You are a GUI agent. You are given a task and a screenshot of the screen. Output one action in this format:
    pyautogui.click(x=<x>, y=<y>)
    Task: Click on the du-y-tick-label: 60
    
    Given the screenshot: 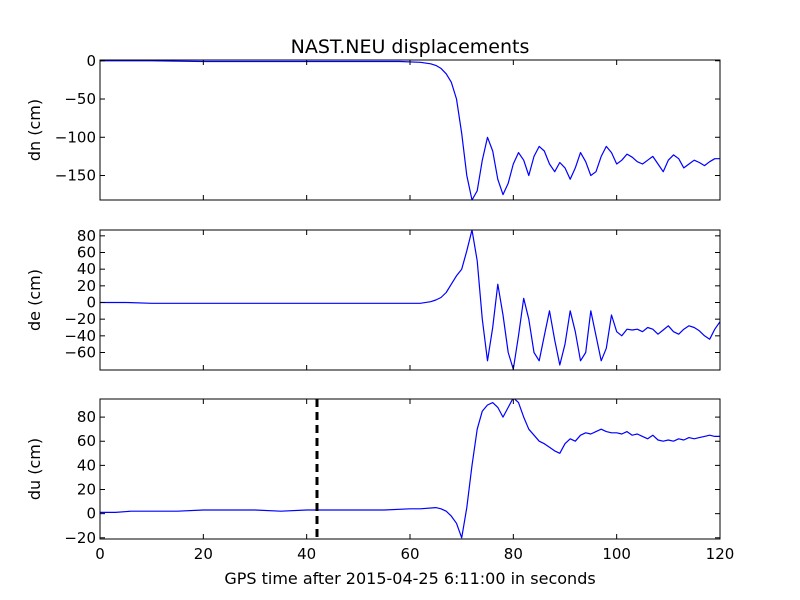 What is the action you would take?
    pyautogui.click(x=86, y=441)
    